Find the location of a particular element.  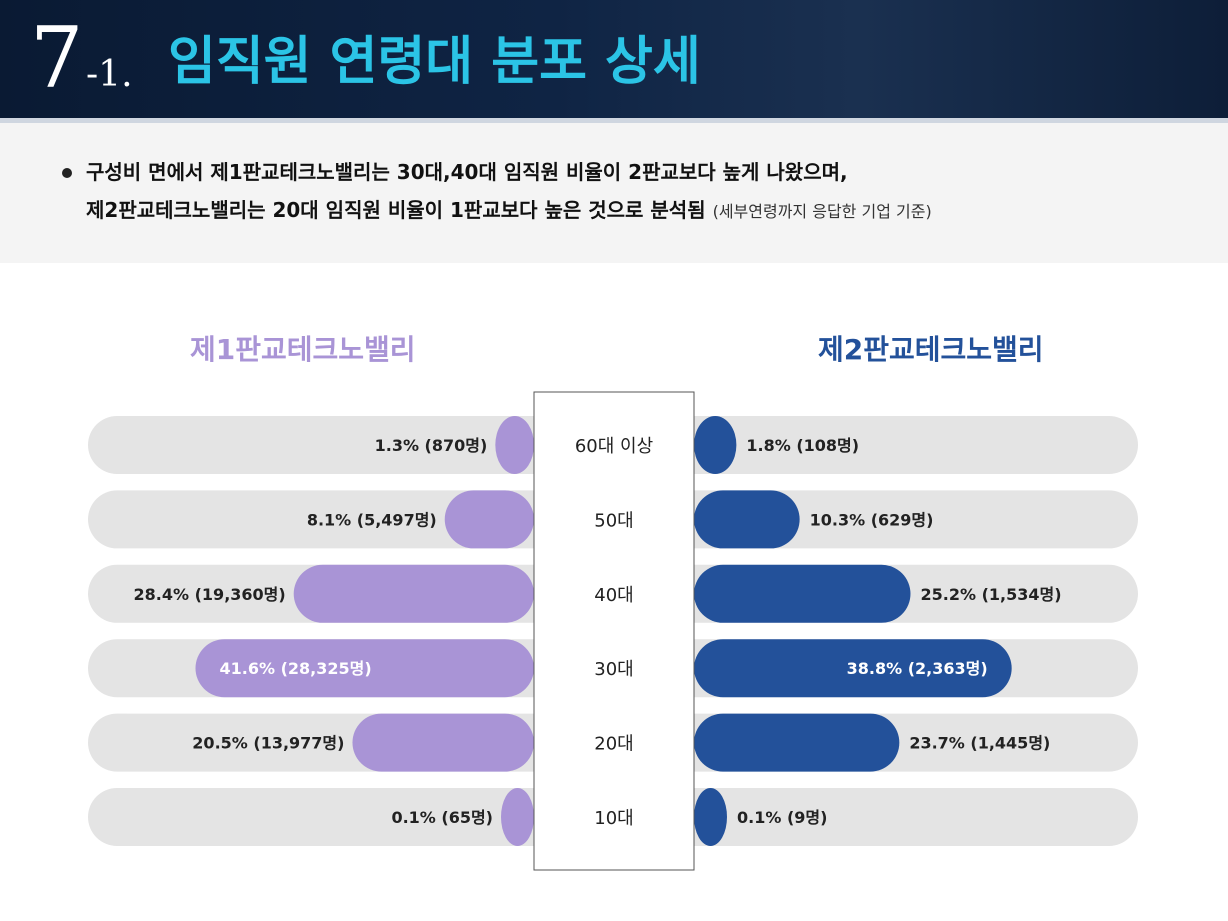

left-value-label-4: 20.5% (13,977명) is located at coordinates (268, 743).